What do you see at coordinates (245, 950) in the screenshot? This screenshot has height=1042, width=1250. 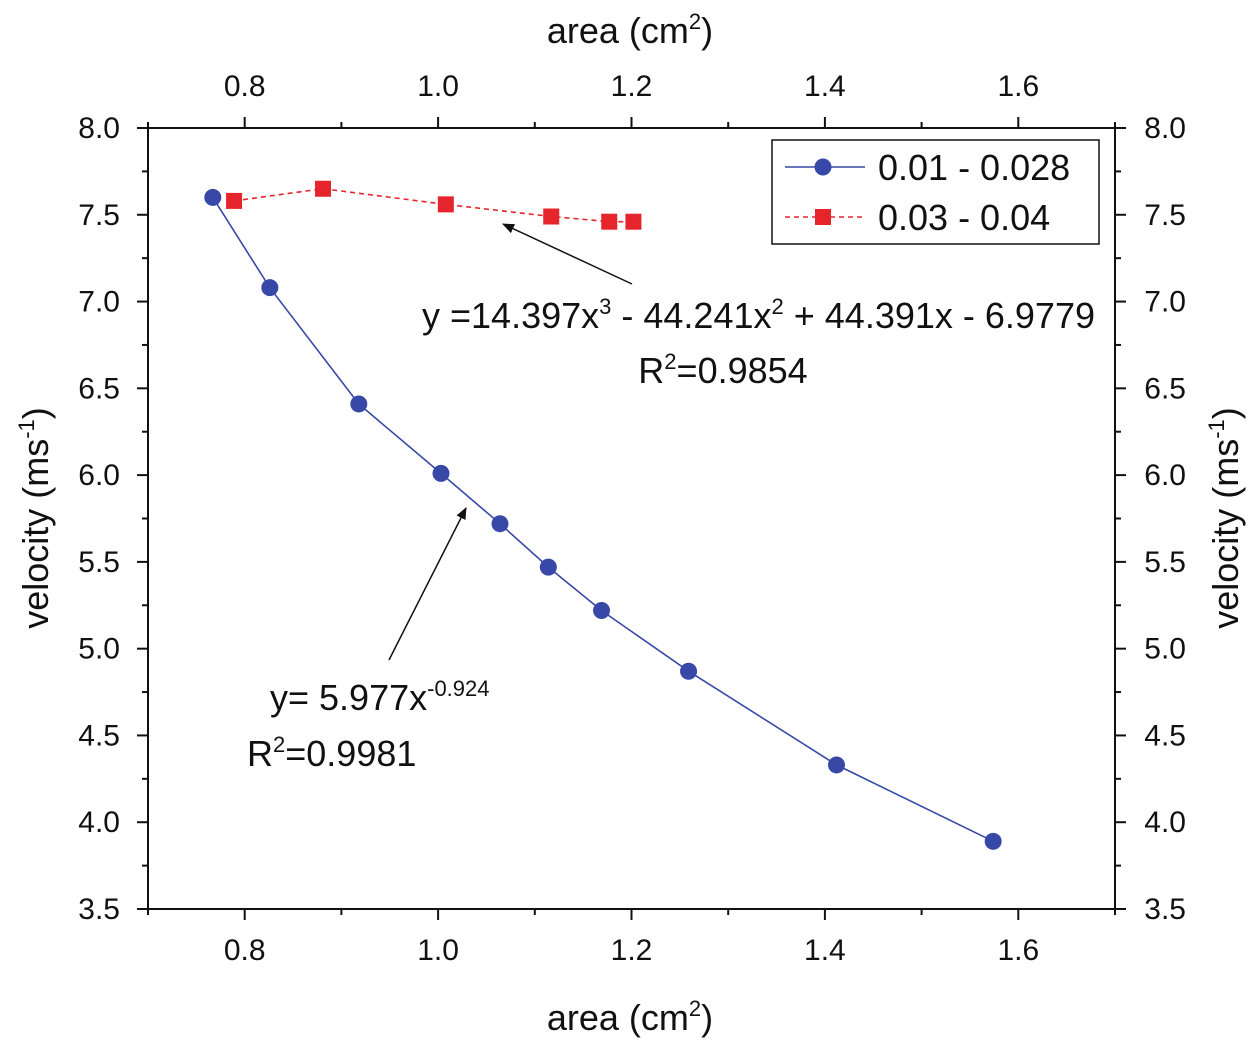 I see `x-tick-label-bottom: 0.8` at bounding box center [245, 950].